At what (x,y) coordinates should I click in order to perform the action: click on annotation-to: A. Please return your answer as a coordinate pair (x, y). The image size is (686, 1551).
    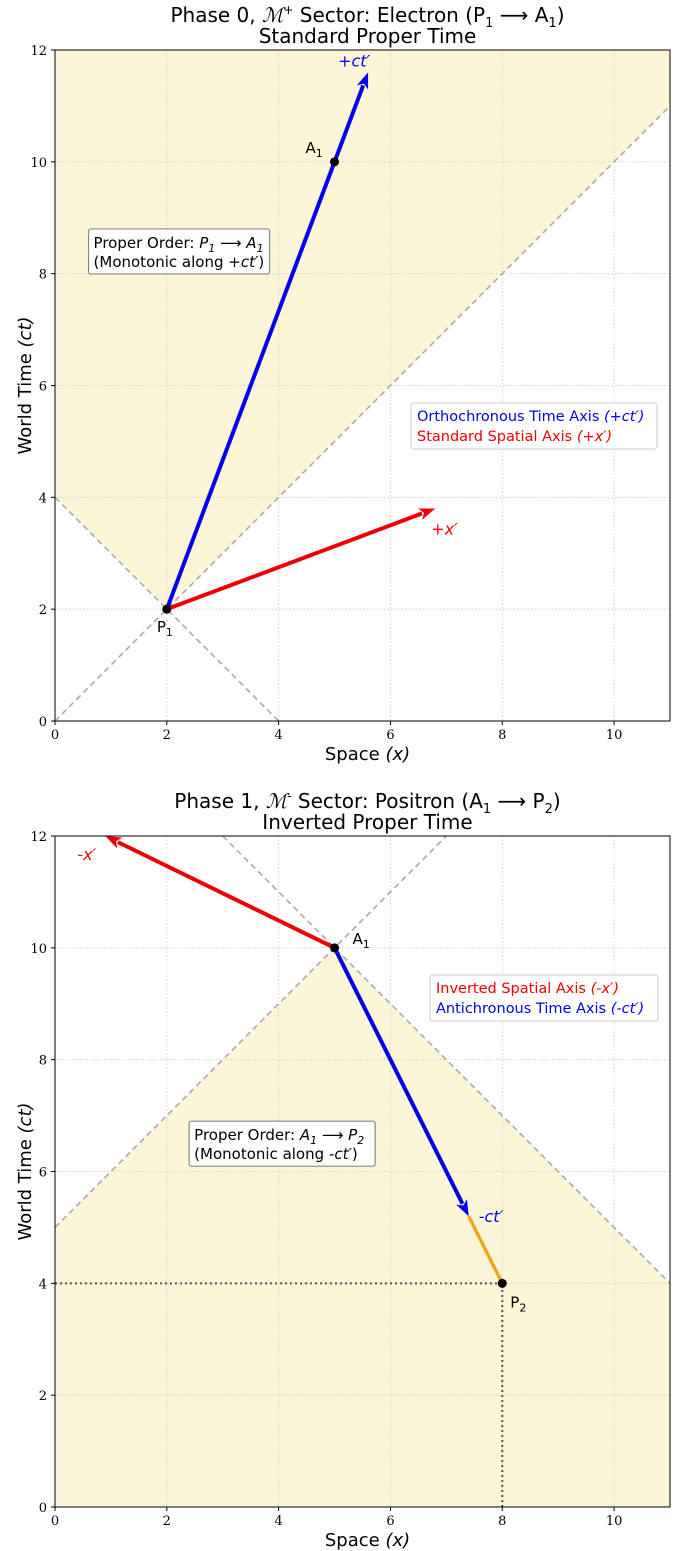
    Looking at the image, I should click on (250, 243).